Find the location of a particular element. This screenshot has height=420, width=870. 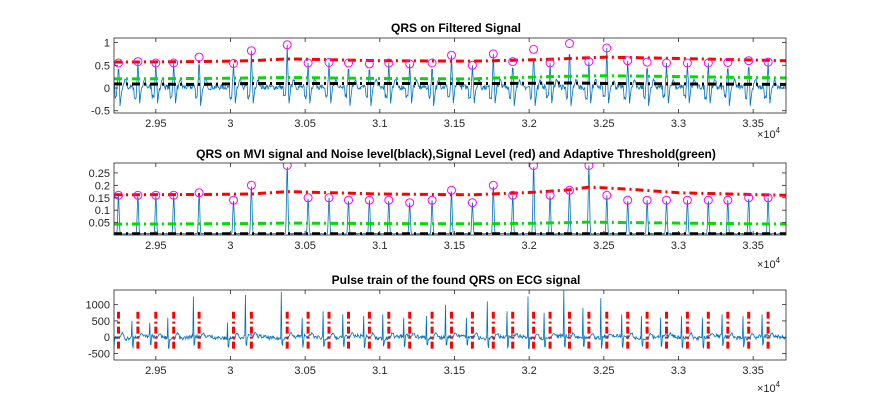

panel-2-y-tick-label: 0.2 is located at coordinates (102, 186).